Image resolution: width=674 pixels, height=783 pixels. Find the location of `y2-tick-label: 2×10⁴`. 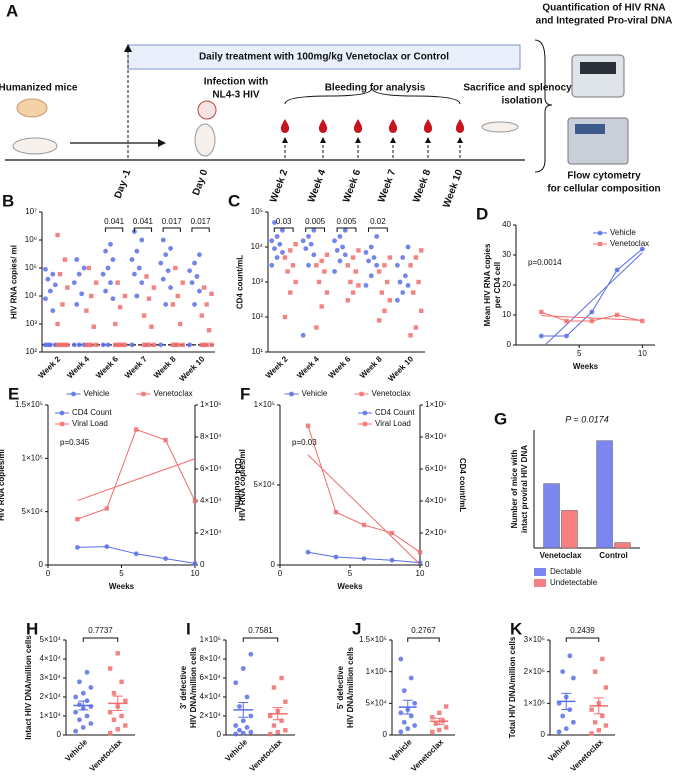

y2-tick-label: 2×10⁴ is located at coordinates (211, 532).